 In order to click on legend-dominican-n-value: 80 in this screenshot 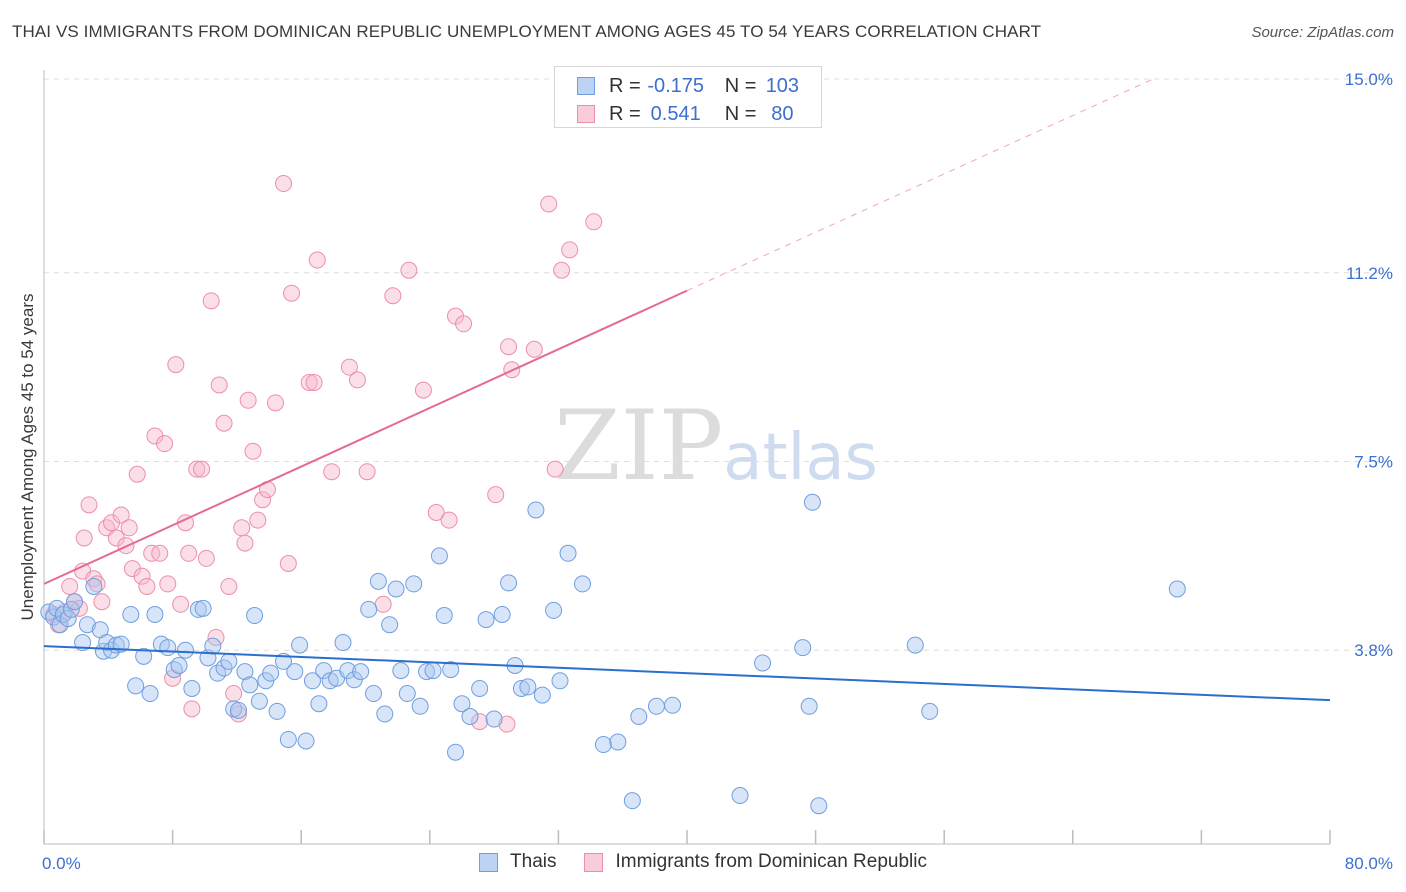, I will do `click(782, 113)`.